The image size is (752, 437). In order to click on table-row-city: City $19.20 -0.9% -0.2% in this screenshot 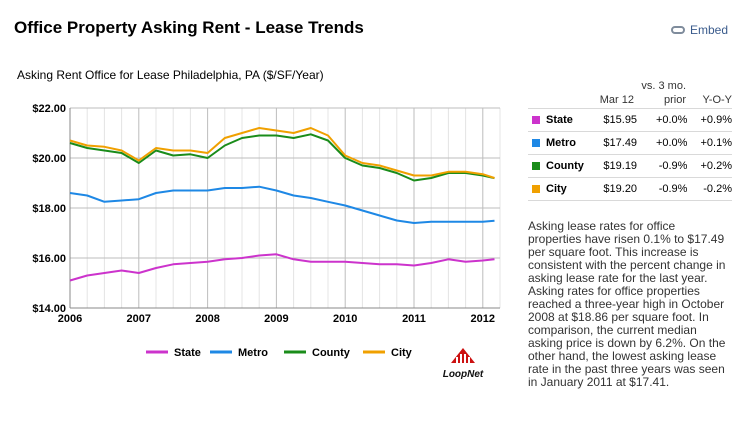, I will do `click(630, 189)`.